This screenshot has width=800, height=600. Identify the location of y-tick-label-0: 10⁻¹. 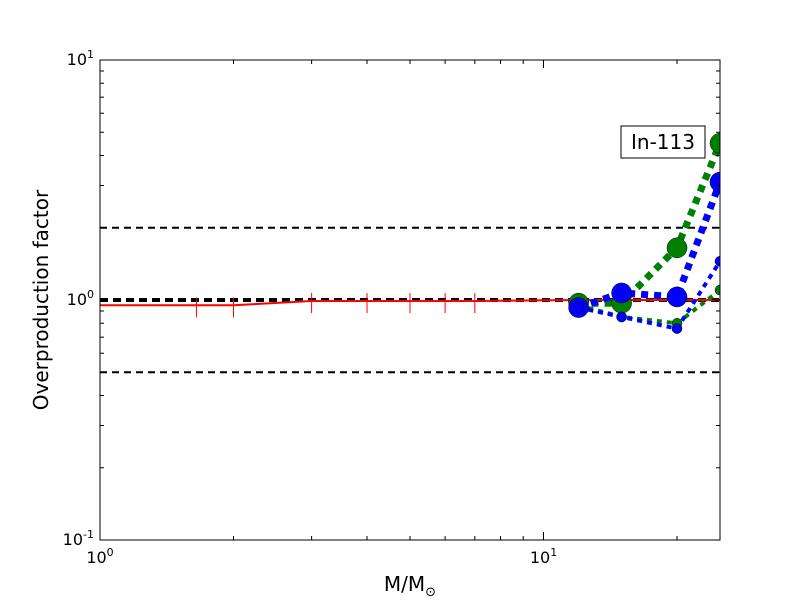
(78, 538).